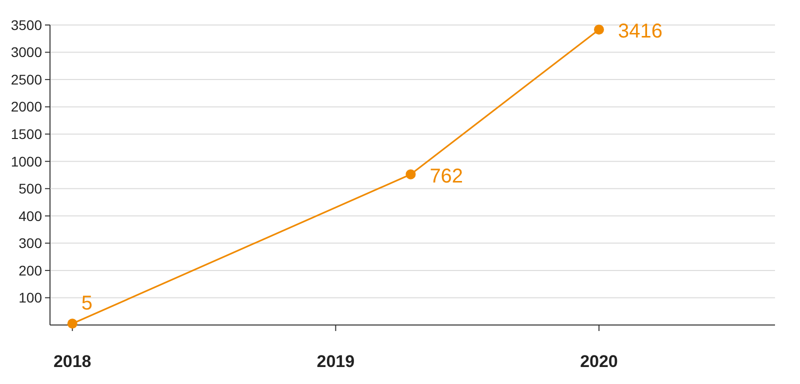  What do you see at coordinates (26, 106) in the screenshot?
I see `y-tick-label: 2000` at bounding box center [26, 106].